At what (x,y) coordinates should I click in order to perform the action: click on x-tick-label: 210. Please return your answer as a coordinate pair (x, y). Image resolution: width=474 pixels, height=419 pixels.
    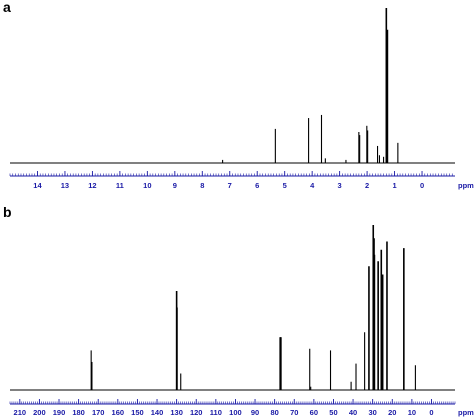
    Looking at the image, I should click on (20, 412).